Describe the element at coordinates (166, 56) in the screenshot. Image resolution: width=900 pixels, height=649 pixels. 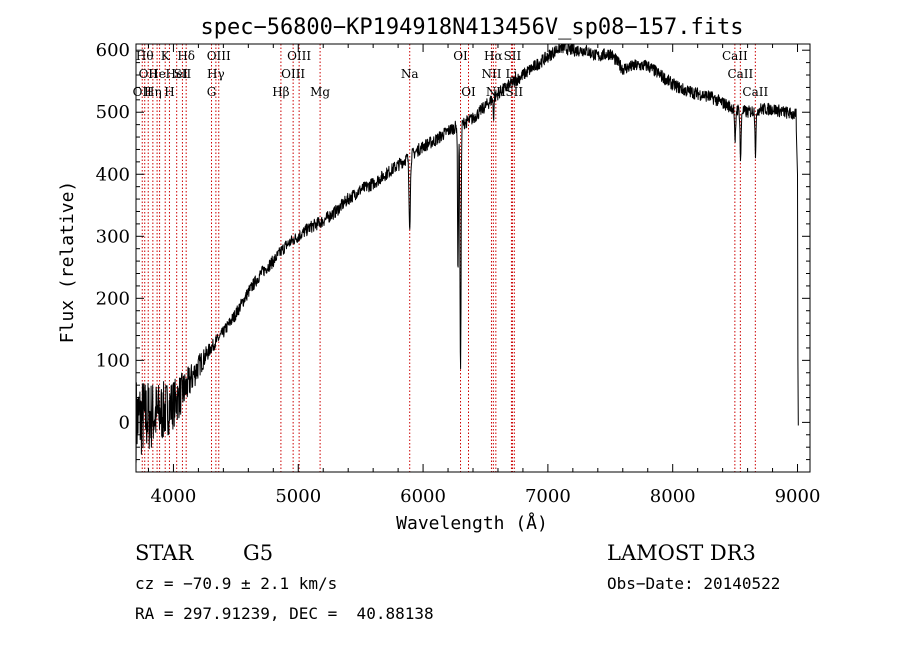
I see `line-marker-label: K` at that location.